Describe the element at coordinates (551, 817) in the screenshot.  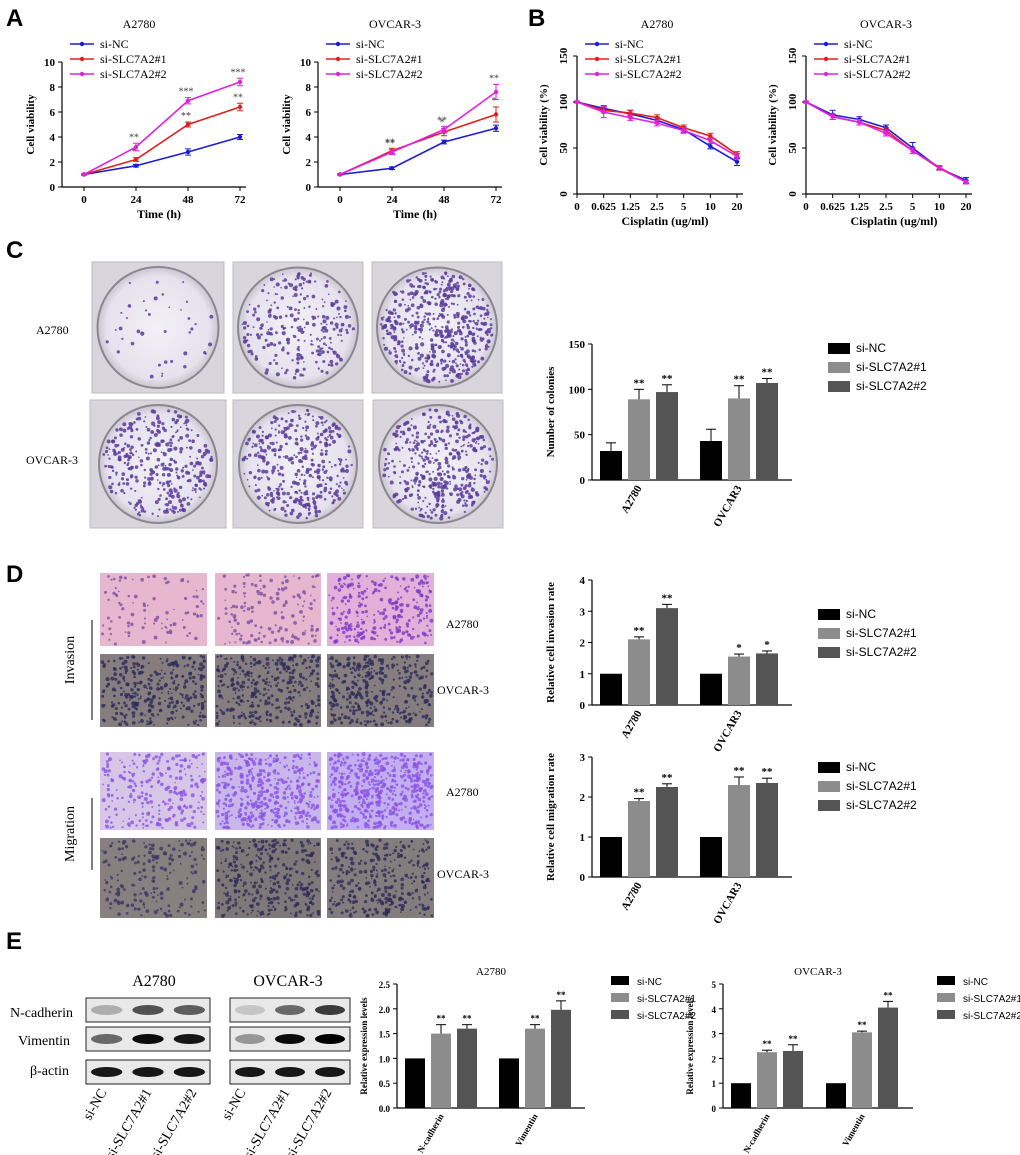
I see `y-axis-label: Relative cell migration rate` at that location.